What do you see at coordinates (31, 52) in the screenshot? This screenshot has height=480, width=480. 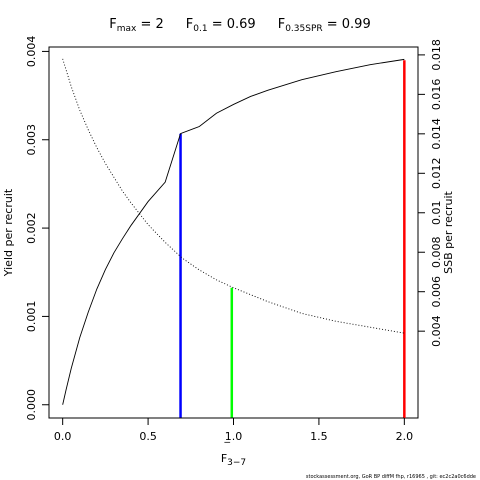 I see `y-left-tick-label: 0.004` at bounding box center [31, 52].